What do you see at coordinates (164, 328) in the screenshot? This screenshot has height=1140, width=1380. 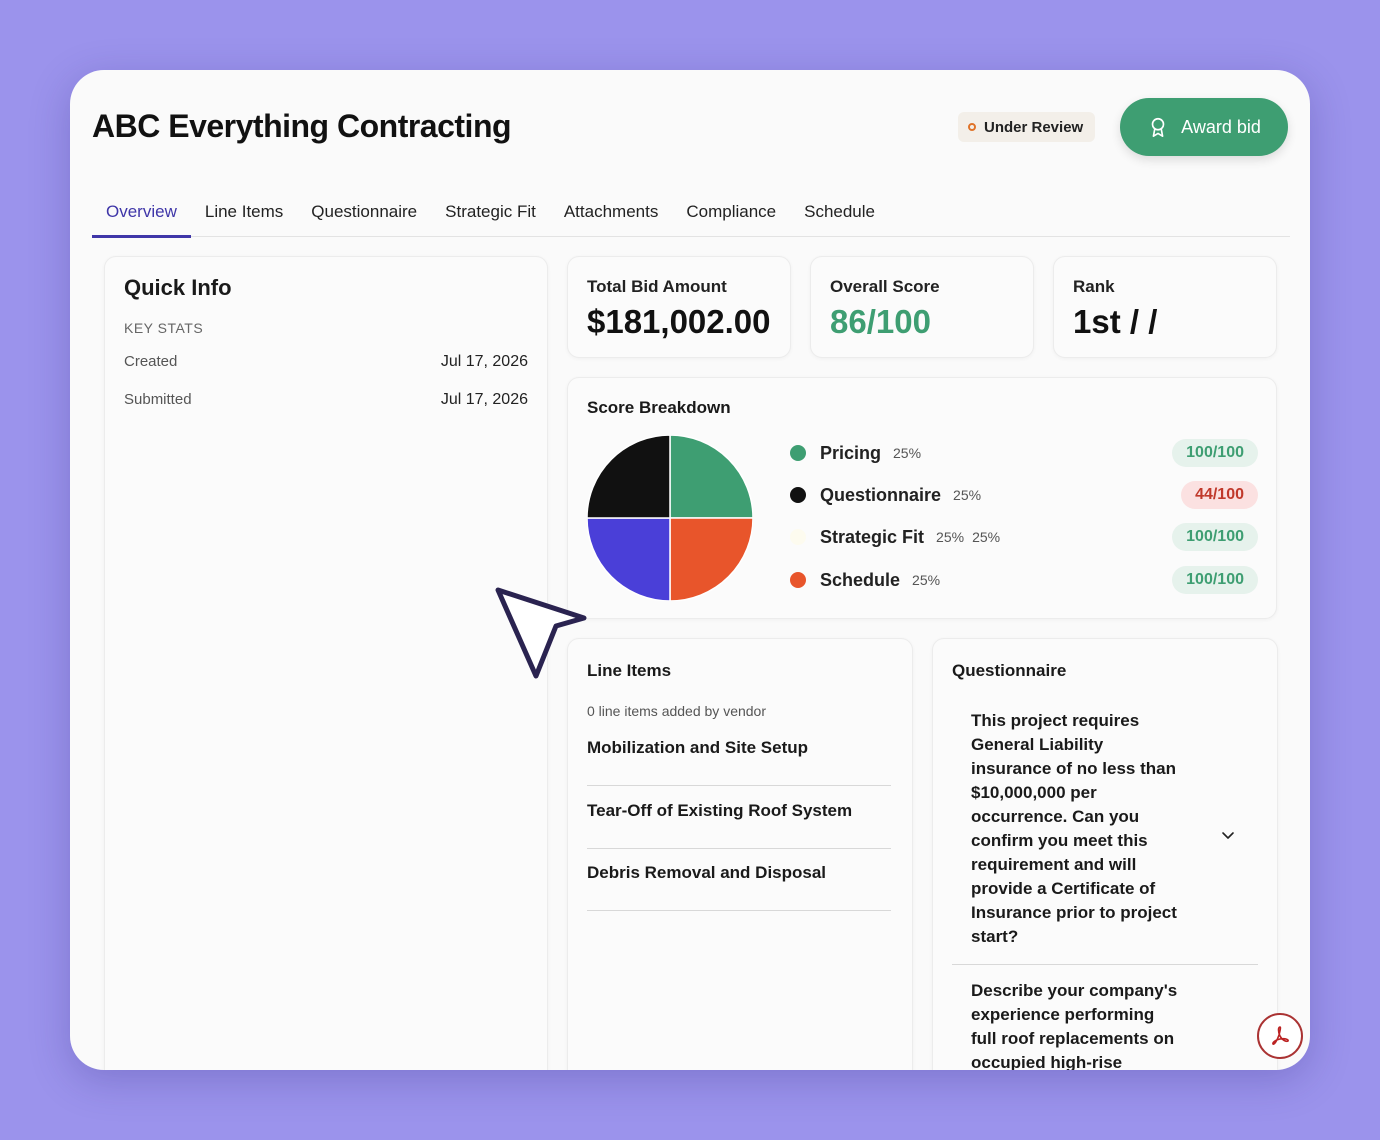 I see `key-stats-heading: KEY STATS` at bounding box center [164, 328].